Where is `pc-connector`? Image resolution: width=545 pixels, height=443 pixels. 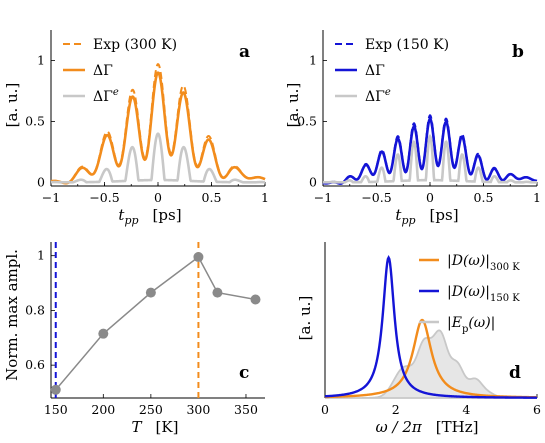
pc-connector is located at coordinates (155, 323).